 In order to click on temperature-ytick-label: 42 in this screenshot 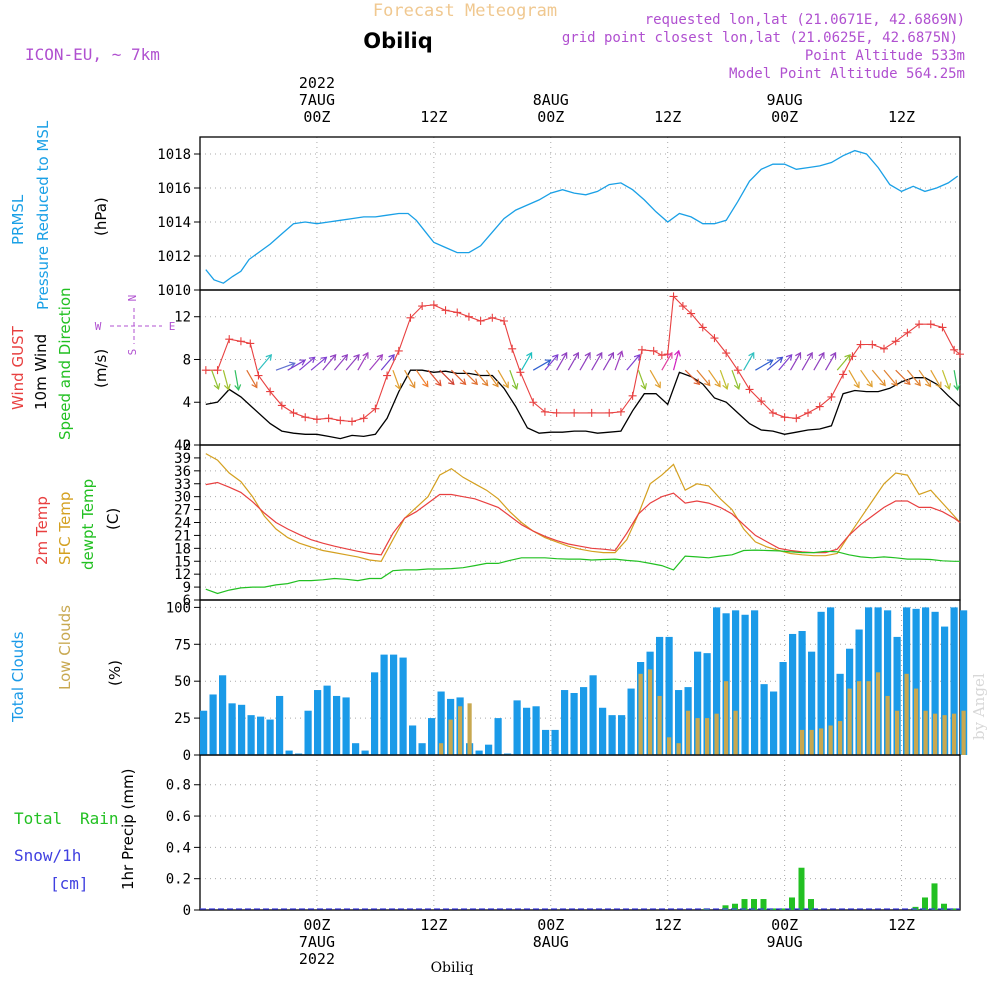, I will do `click(182, 446)`.